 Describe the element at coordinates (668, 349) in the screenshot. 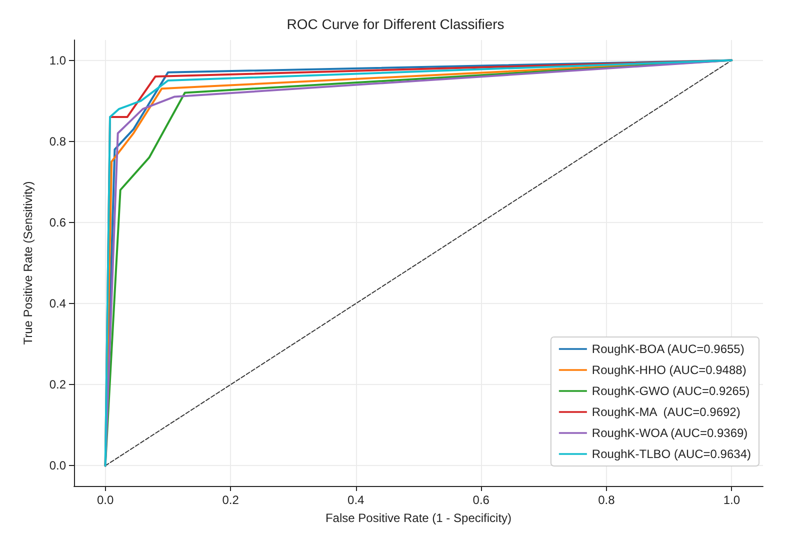

I see `legend-label: RoughK-BOA (AUC=0.9655)` at that location.